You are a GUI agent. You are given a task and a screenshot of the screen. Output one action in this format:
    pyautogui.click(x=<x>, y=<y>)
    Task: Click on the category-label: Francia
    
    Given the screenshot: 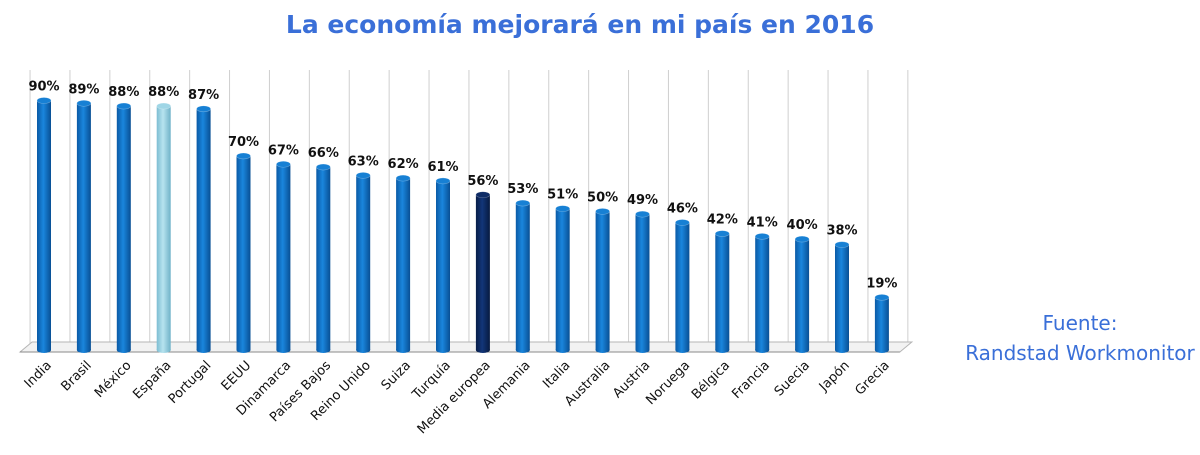 What is the action you would take?
    pyautogui.click(x=751, y=380)
    